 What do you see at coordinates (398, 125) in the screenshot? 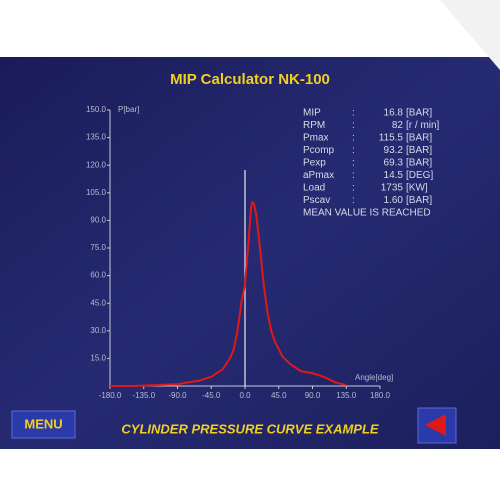
I see `readout-value: 82` at bounding box center [398, 125].